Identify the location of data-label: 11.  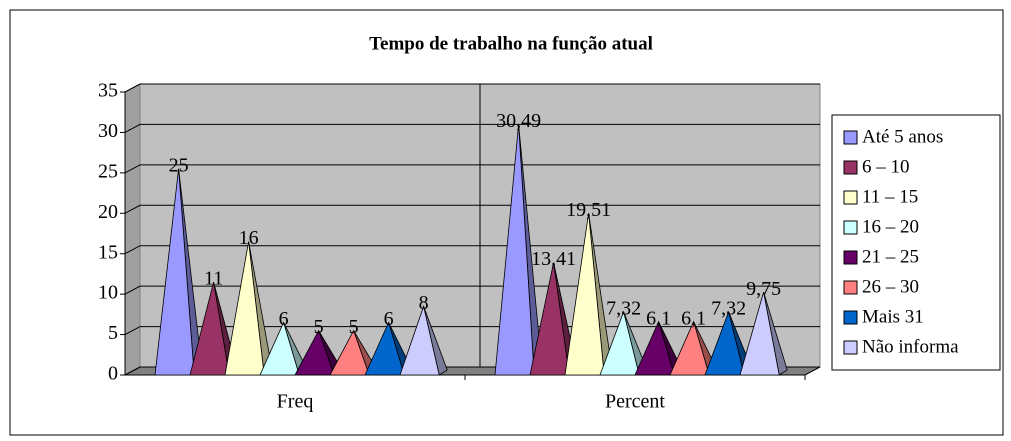
(213, 279).